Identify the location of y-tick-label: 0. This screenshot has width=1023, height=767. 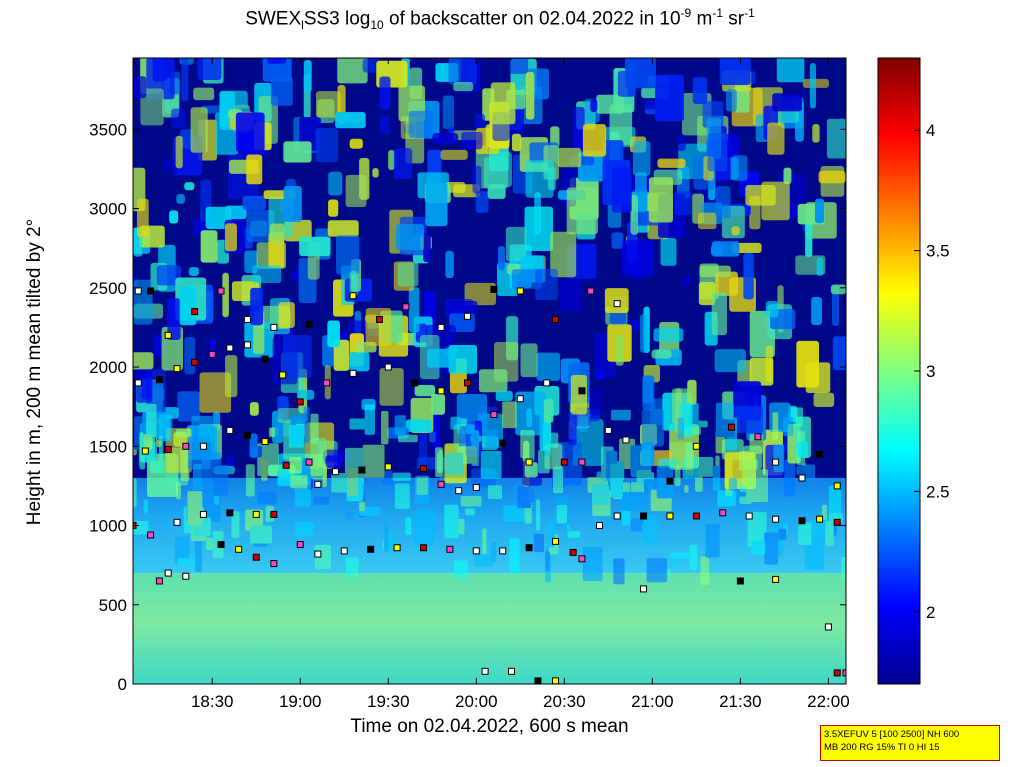
(122, 684).